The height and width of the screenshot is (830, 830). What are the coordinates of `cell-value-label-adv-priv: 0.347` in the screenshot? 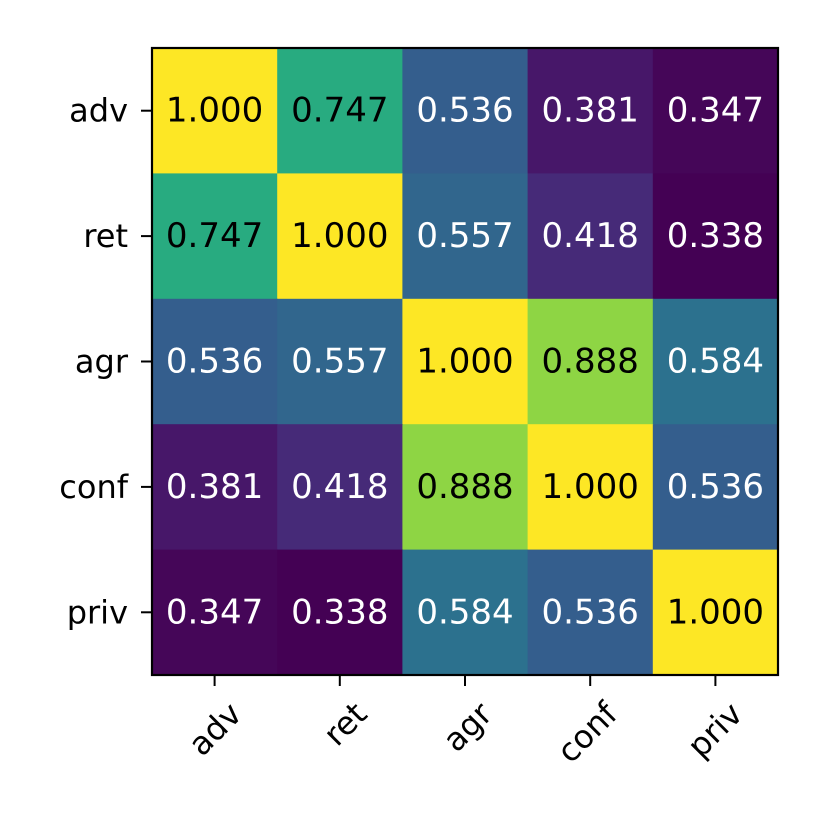 It's located at (715, 111).